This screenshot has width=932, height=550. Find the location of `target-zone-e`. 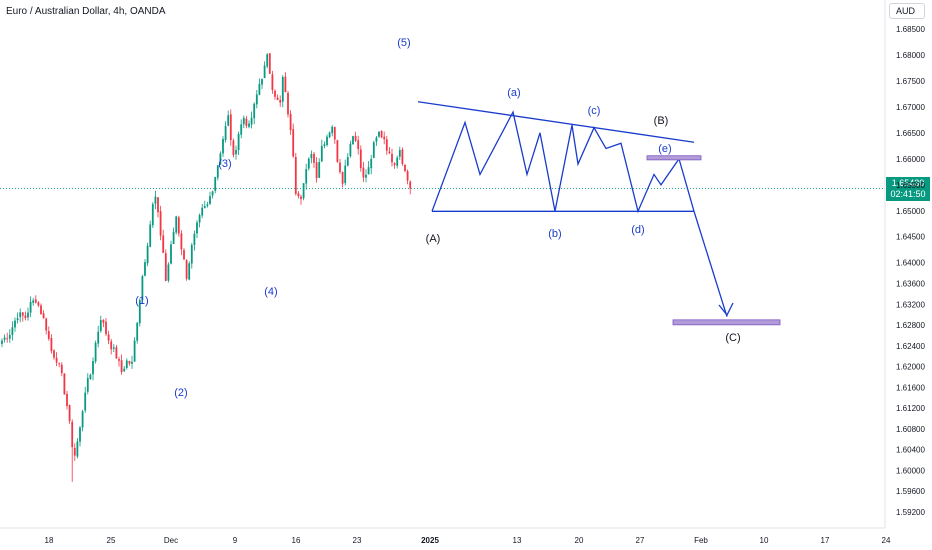

target-zone-e is located at coordinates (674, 158).